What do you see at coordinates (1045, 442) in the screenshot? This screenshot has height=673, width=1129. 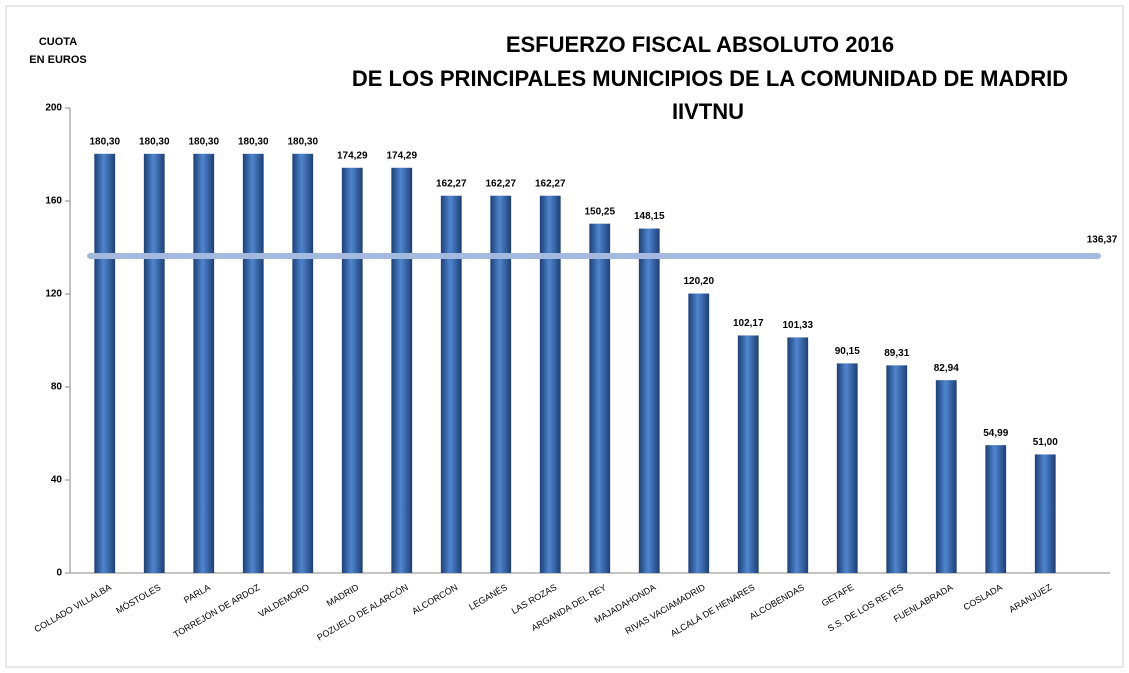 I see `value-label: 51,00` at bounding box center [1045, 442].